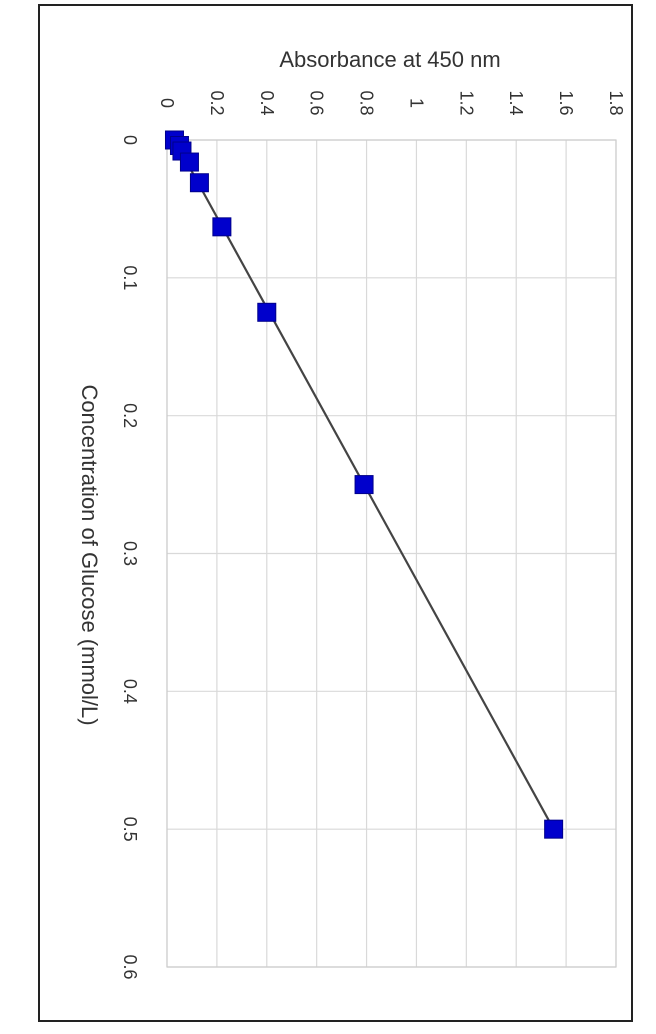 The height and width of the screenshot is (1034, 656). I want to click on x-tick-label-3: 0.3, so click(130, 553).